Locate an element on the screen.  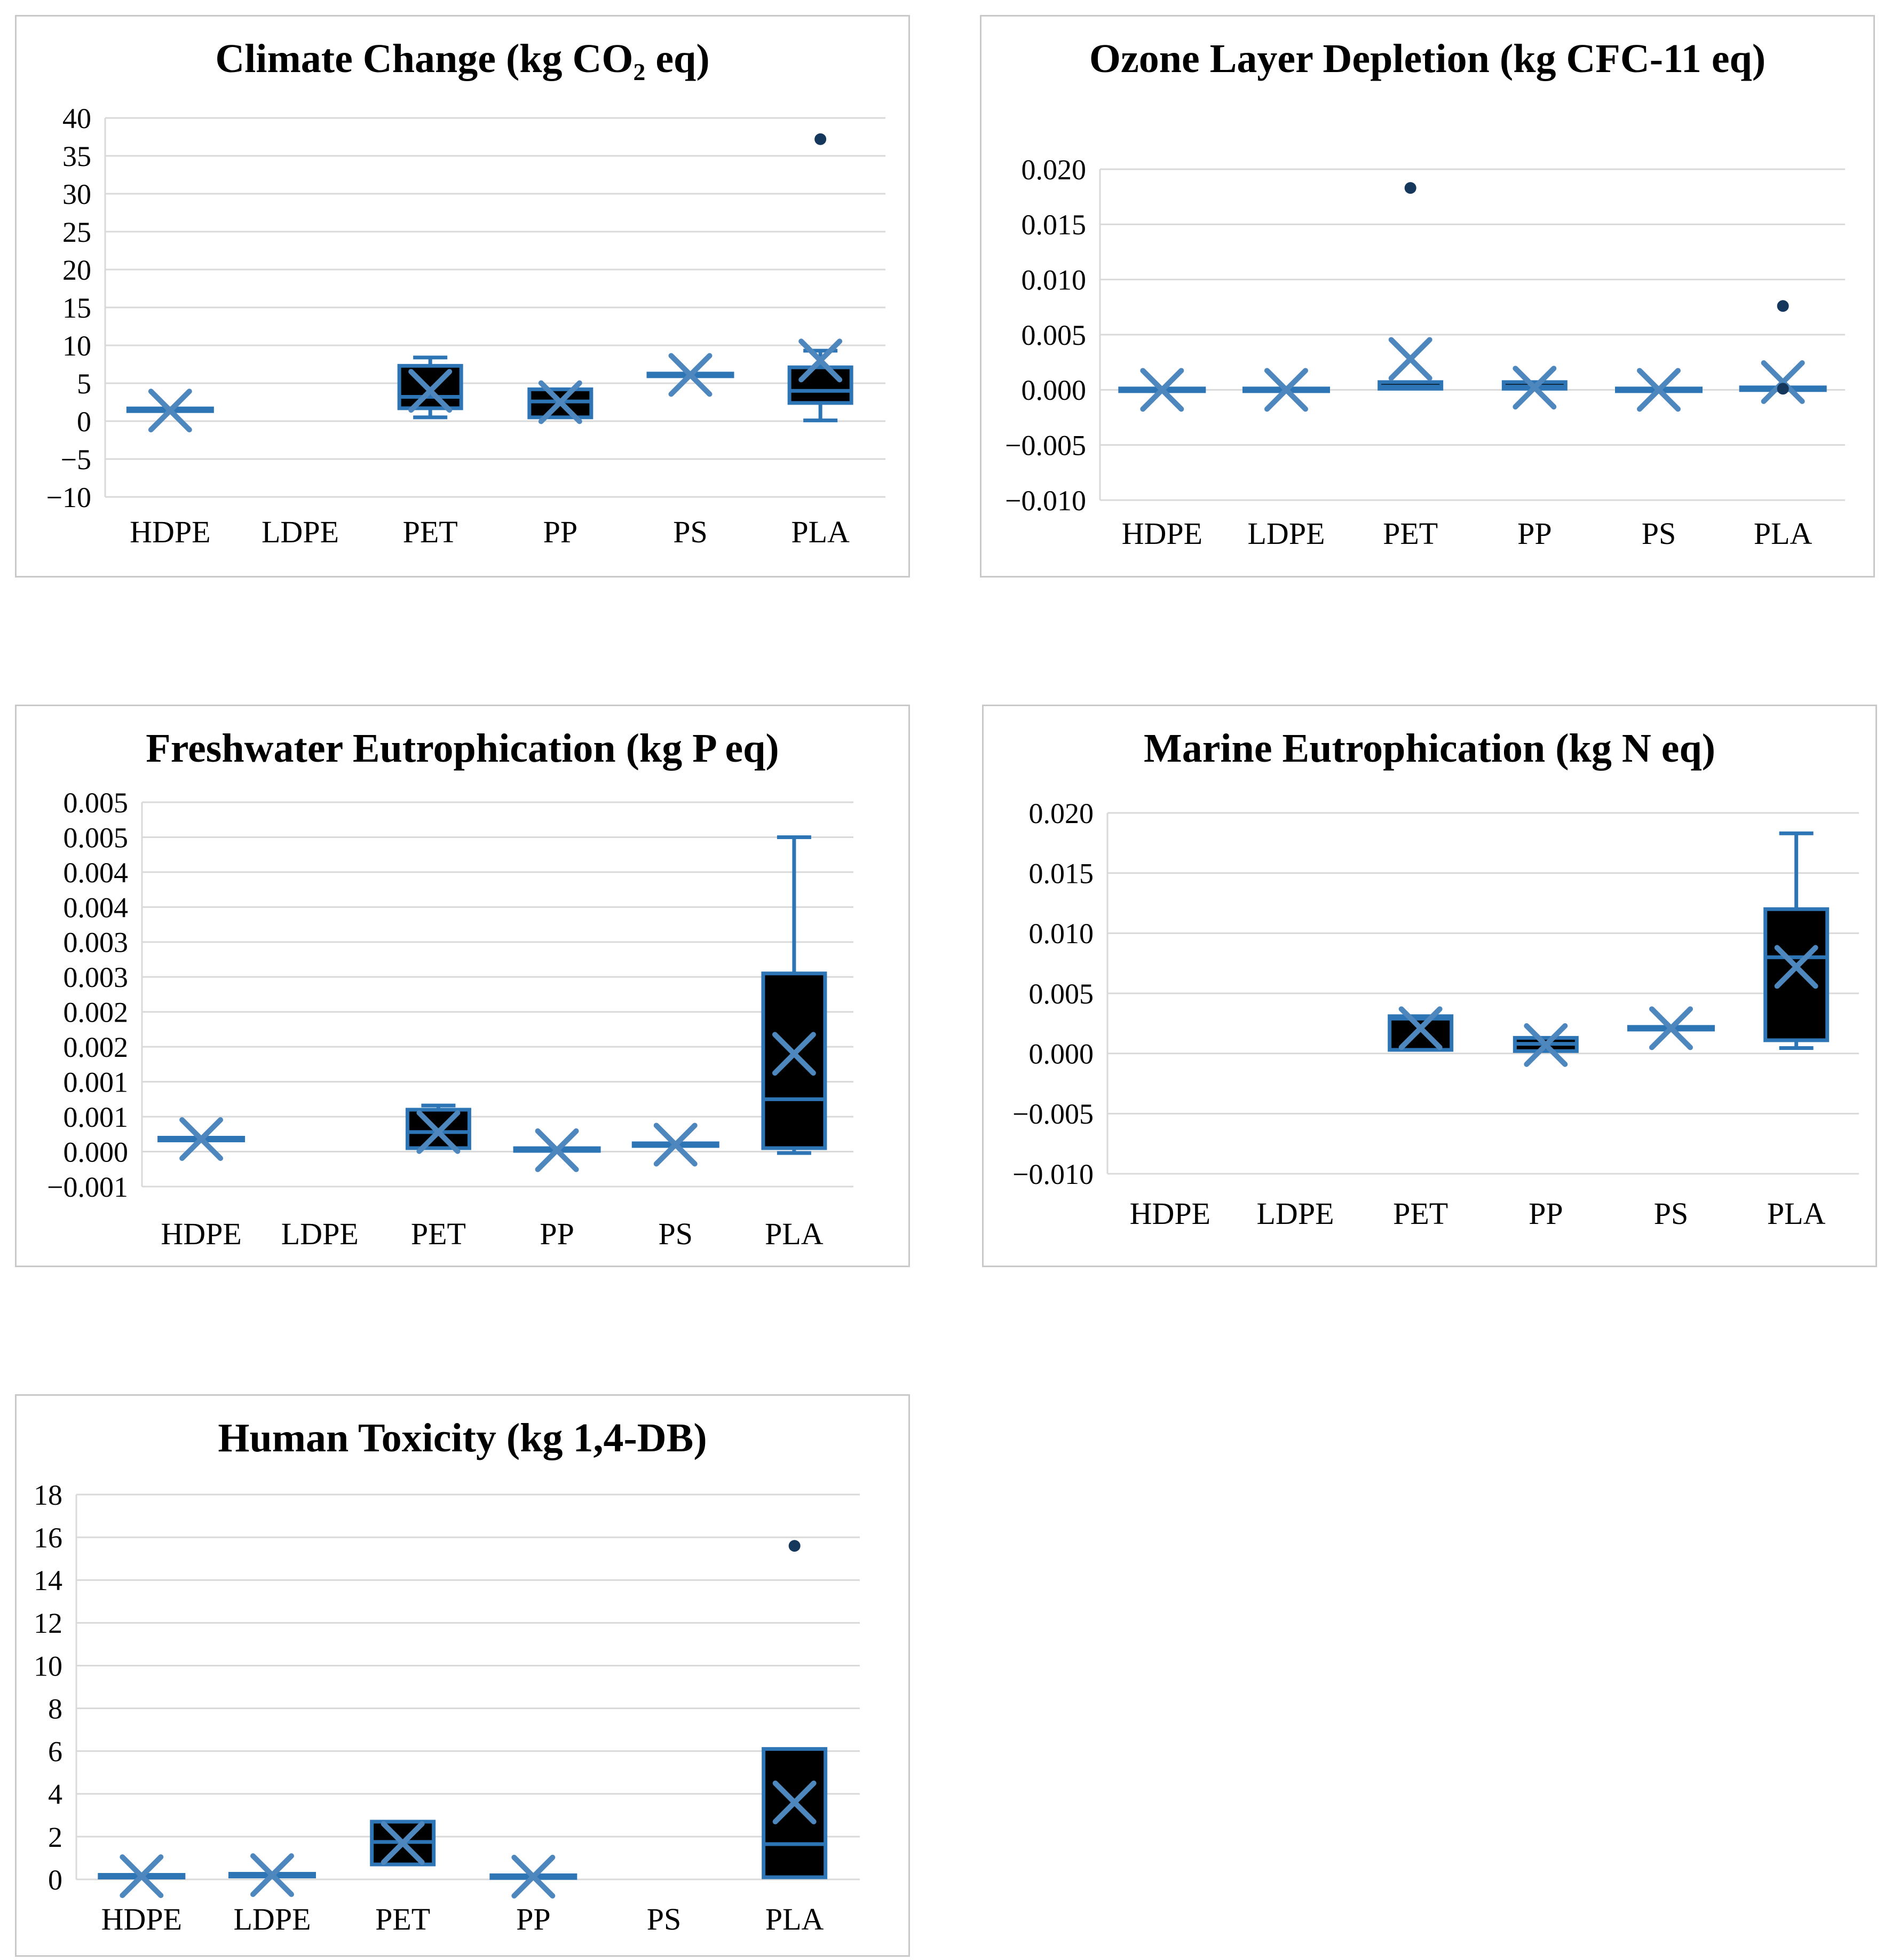
y-tick-label: 0.002 is located at coordinates (96, 1047).